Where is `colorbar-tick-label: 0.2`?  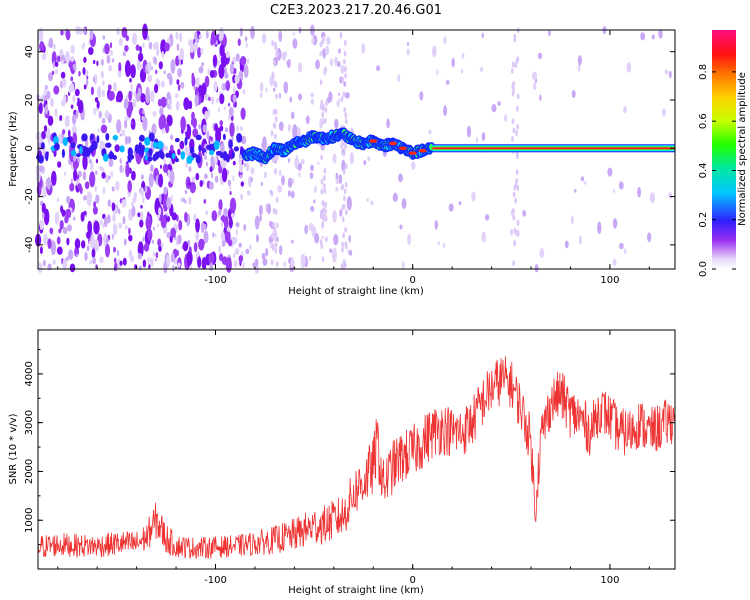 colorbar-tick-label: 0.2 is located at coordinates (703, 220).